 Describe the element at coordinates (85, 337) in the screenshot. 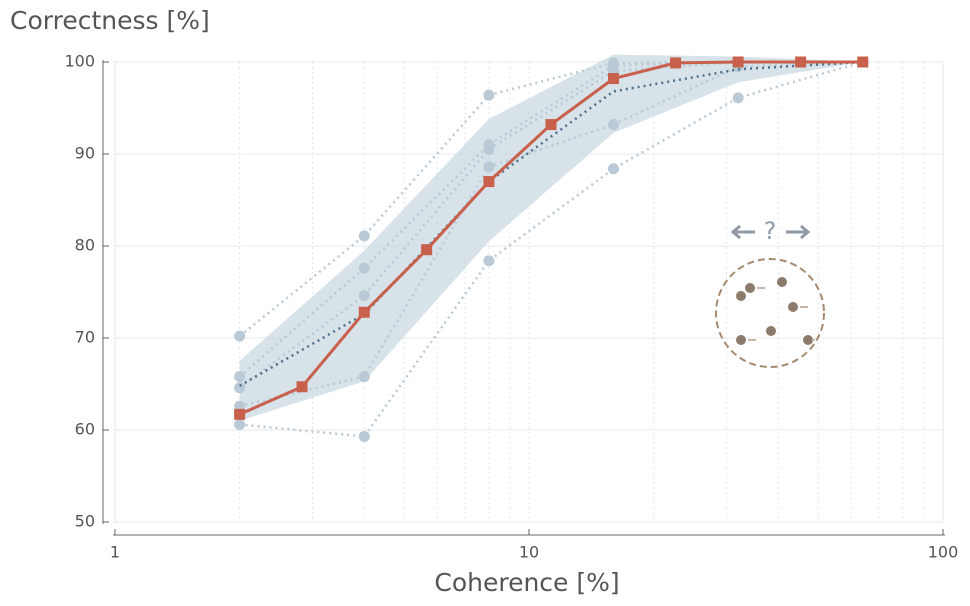

I see `y-tick-label: 70` at that location.